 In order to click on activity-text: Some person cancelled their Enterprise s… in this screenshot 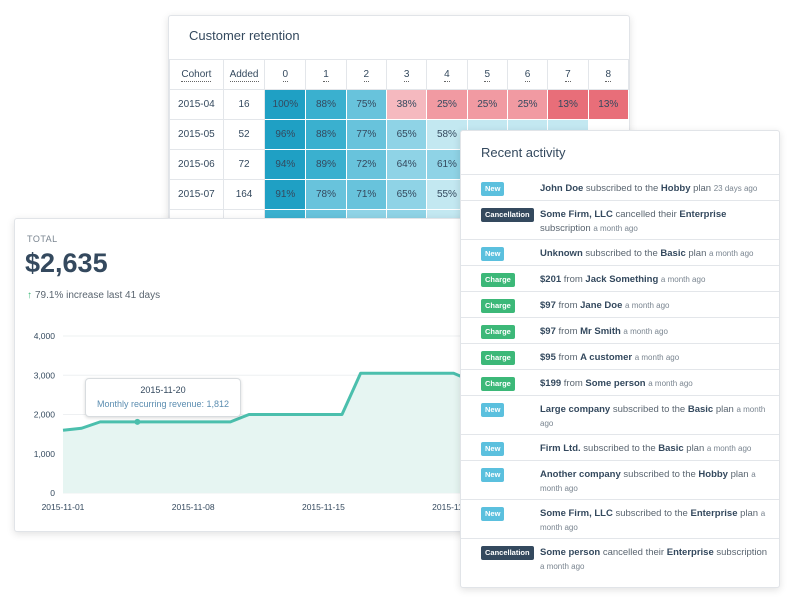, I will do `click(655, 560)`.